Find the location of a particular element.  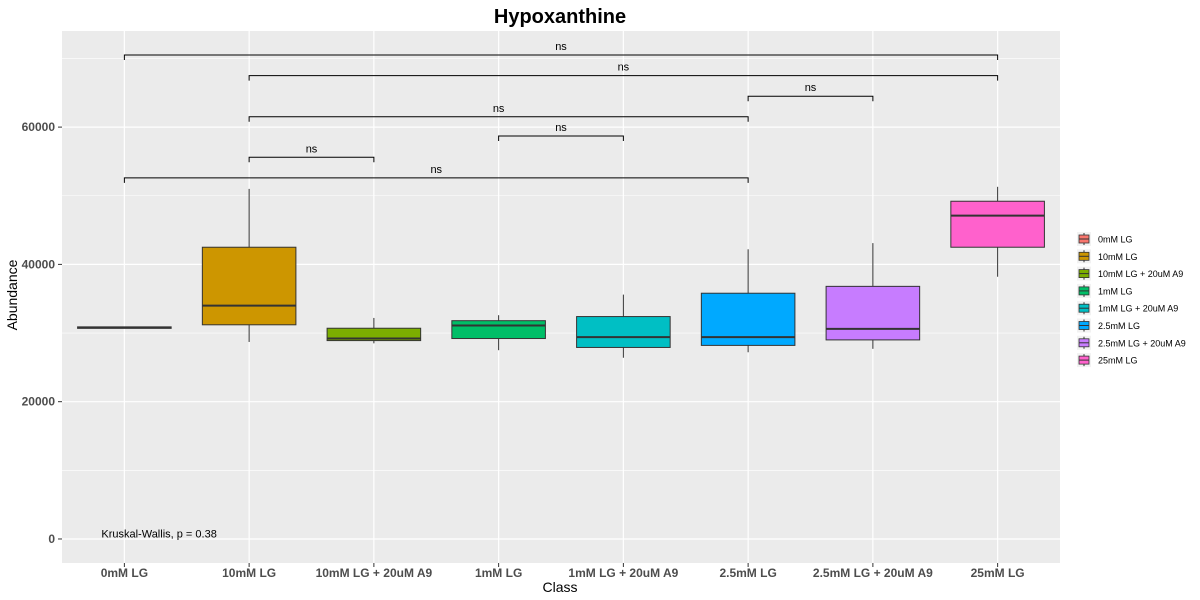

x-tick-label: 1mM LG is located at coordinates (498, 573).